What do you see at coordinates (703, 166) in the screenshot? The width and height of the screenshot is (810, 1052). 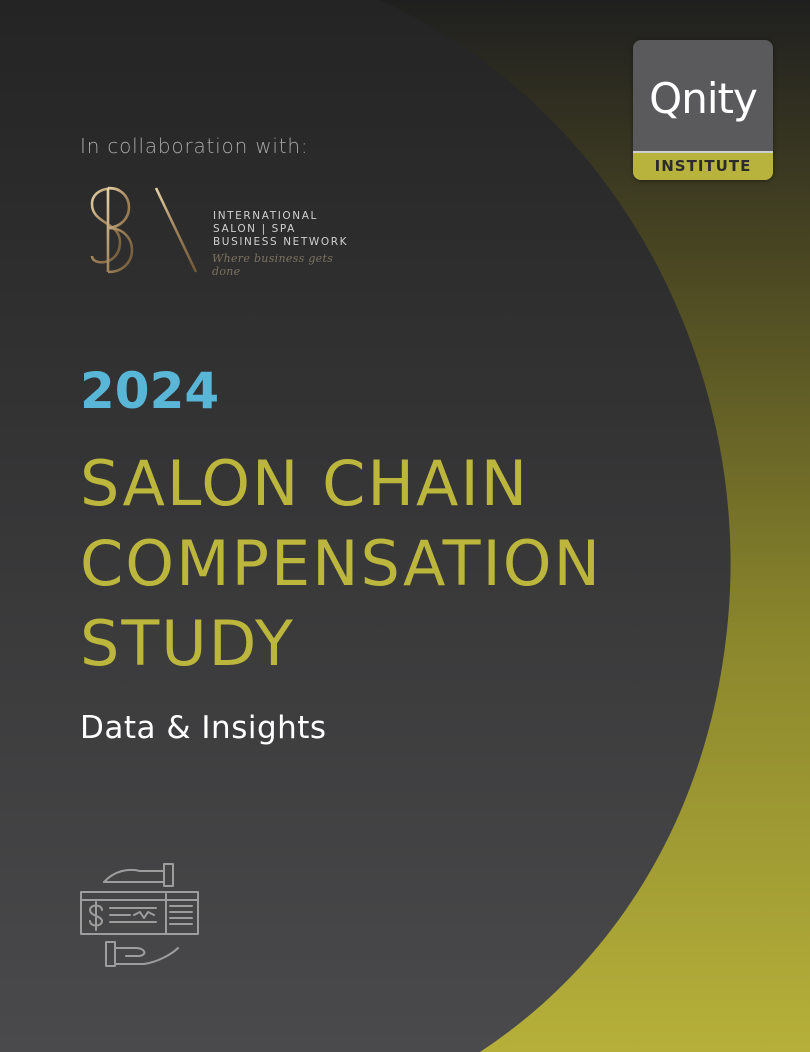 I see `qnity-institute-label: INSTITUTE` at bounding box center [703, 166].